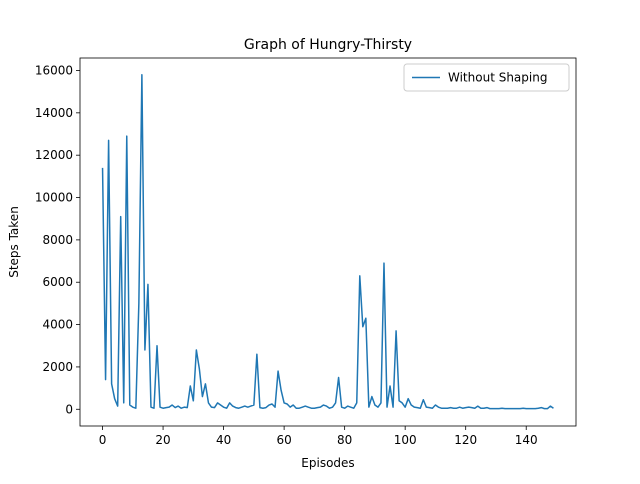 The width and height of the screenshot is (640, 484). Describe the element at coordinates (57, 282) in the screenshot. I see `y-tick-label: 6000` at that location.